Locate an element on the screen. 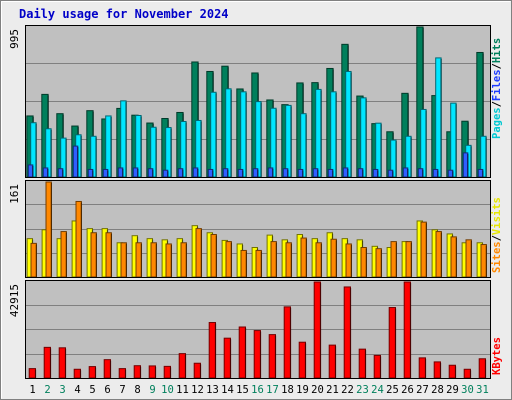 This screenshot has width=512, height=400. x-tick-label: 2 is located at coordinates (47, 390).